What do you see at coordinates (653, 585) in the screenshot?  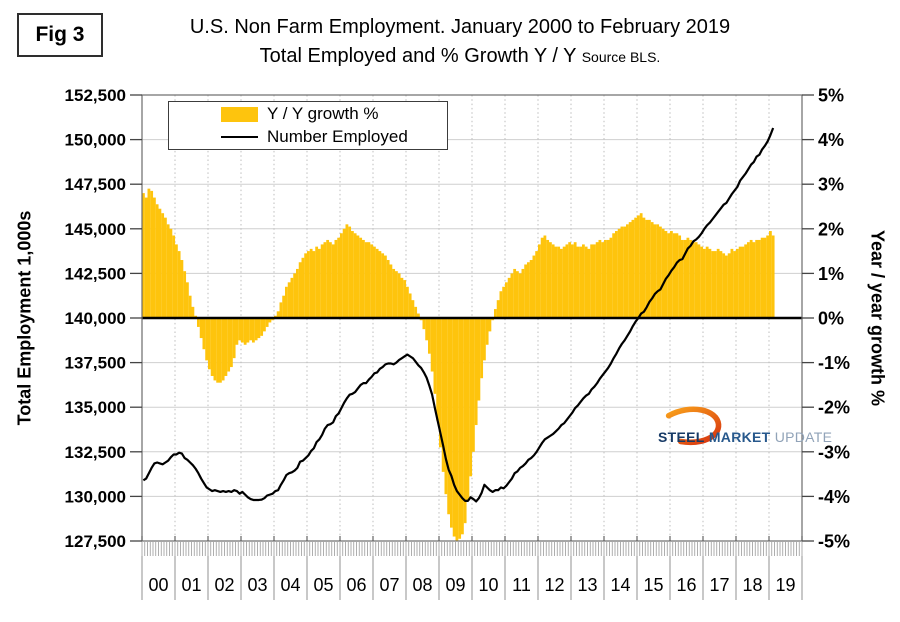 I see `year-label: 15` at bounding box center [653, 585].